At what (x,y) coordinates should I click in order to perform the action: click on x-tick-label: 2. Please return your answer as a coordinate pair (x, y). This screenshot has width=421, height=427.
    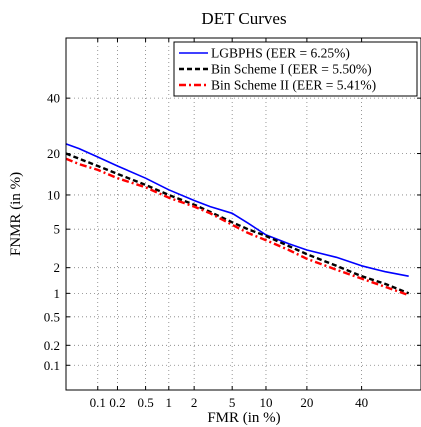
    Looking at the image, I should click on (194, 402).